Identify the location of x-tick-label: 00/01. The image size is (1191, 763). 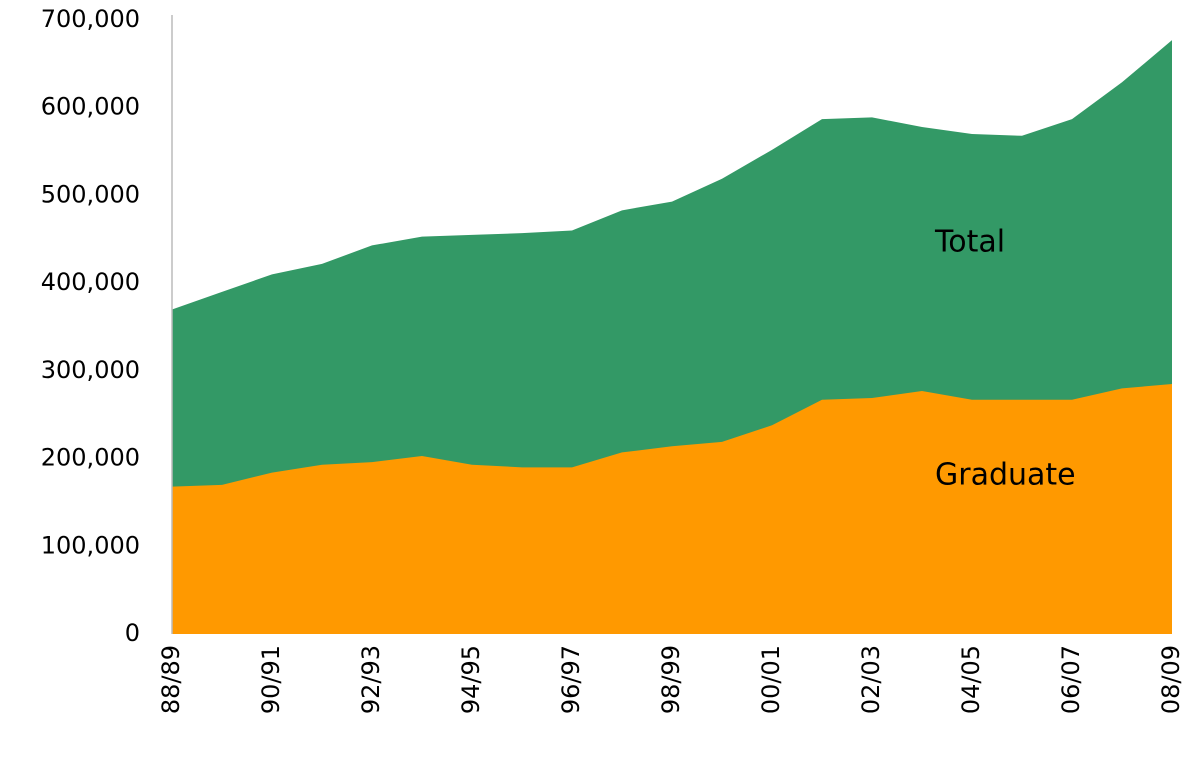
(771, 679).